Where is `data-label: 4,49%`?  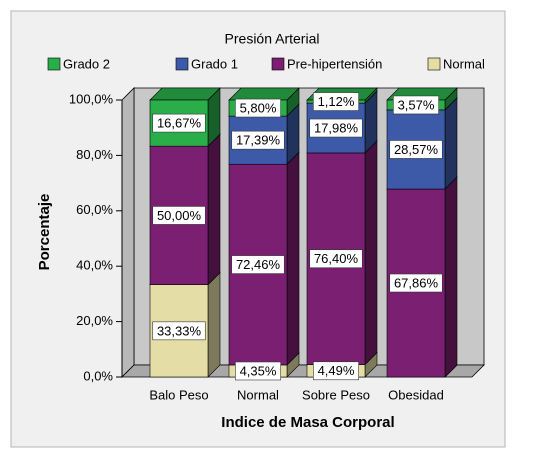 data-label: 4,49% is located at coordinates (336, 370).